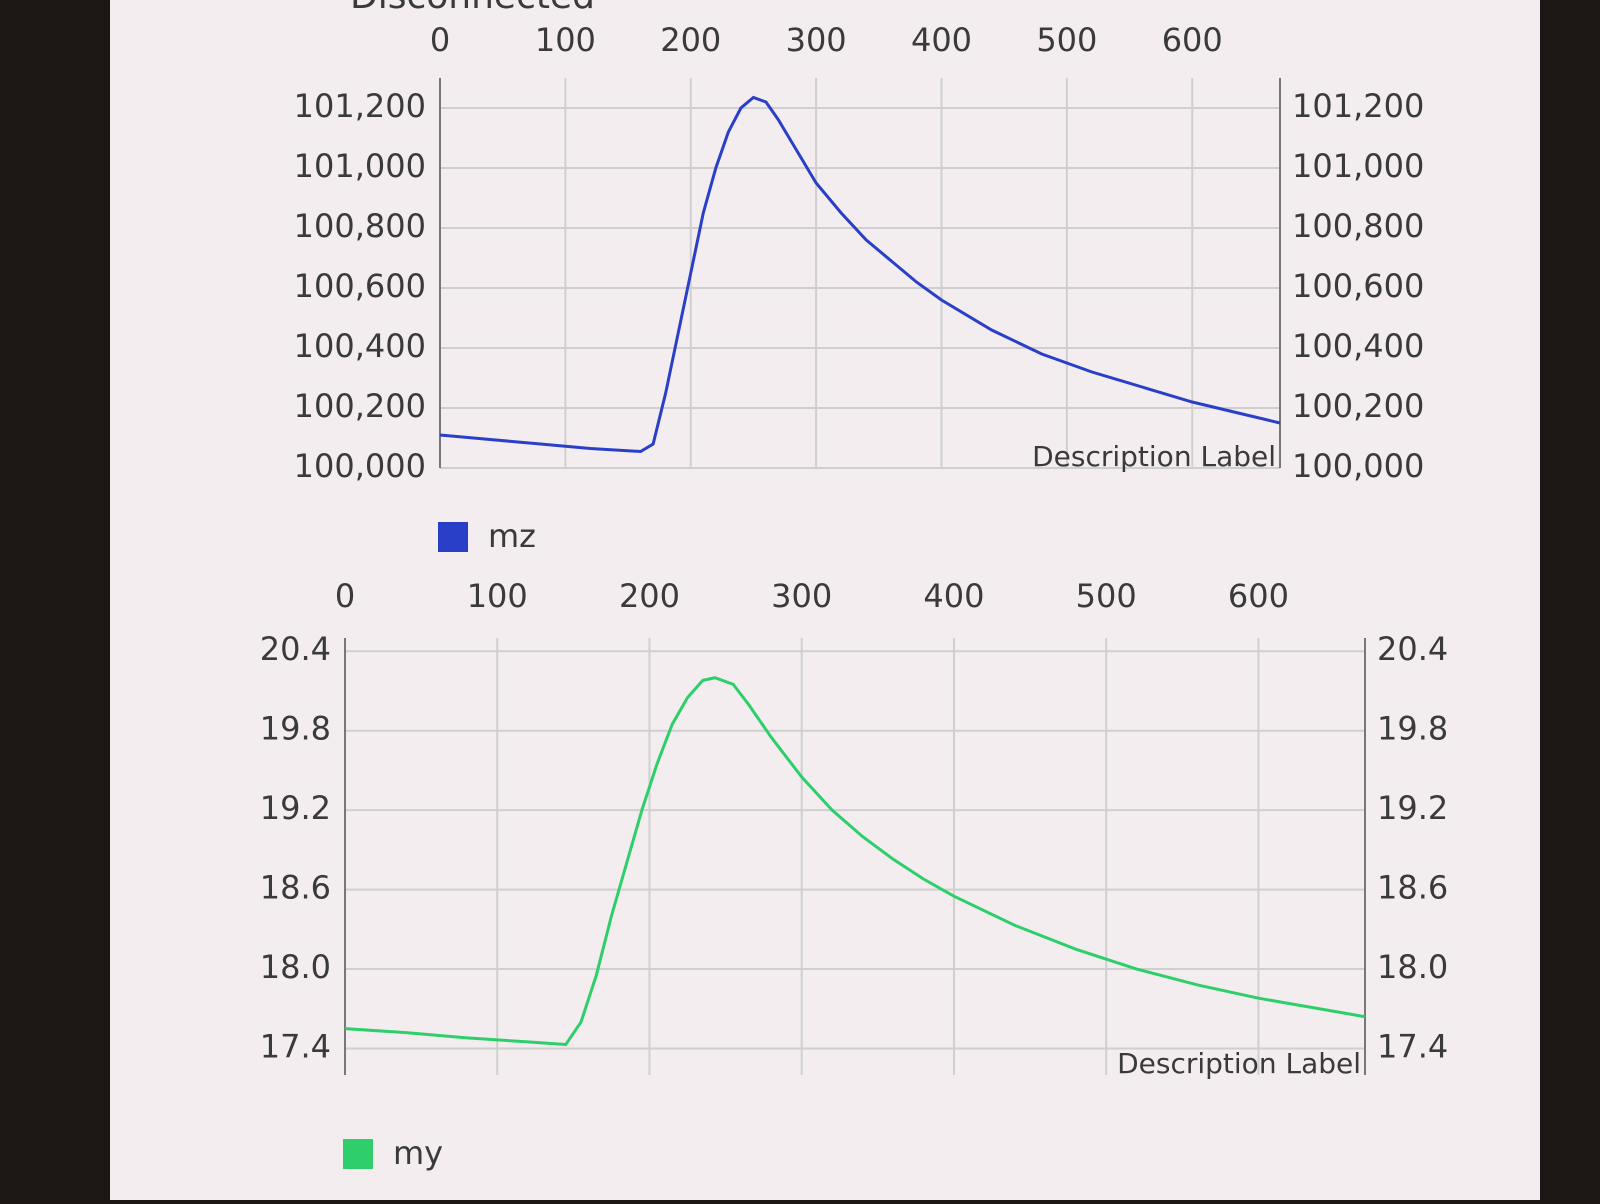 The image size is (1600, 1204). I want to click on y2-tick-label: 100,200, so click(1358, 406).